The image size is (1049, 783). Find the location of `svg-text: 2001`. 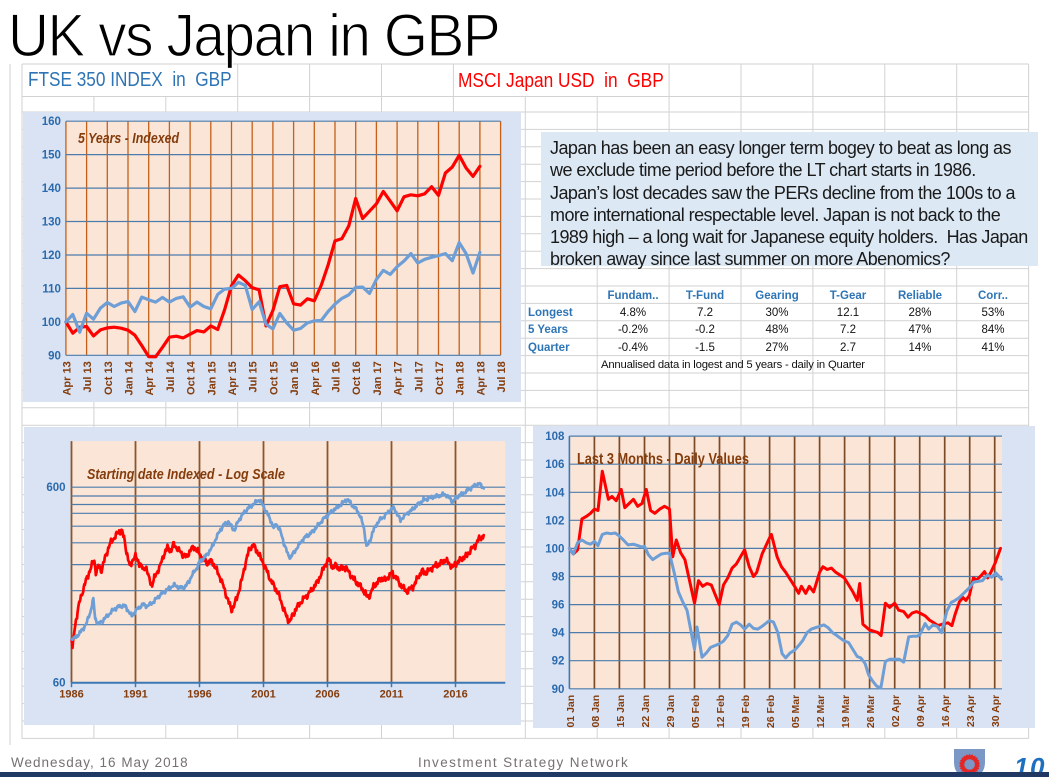

svg-text: 2001 is located at coordinates (263, 695).